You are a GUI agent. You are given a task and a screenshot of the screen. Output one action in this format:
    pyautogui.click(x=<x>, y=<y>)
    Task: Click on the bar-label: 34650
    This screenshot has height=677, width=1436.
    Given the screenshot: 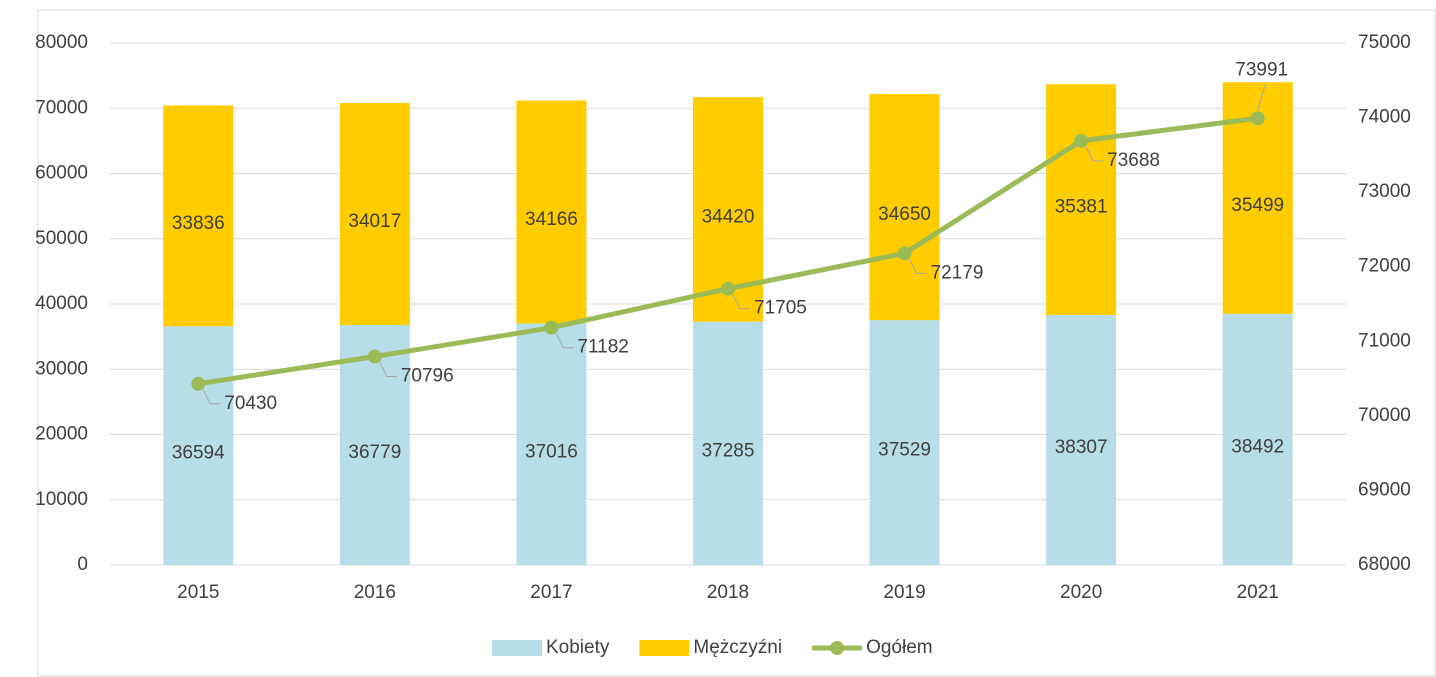 What is the action you would take?
    pyautogui.click(x=904, y=214)
    